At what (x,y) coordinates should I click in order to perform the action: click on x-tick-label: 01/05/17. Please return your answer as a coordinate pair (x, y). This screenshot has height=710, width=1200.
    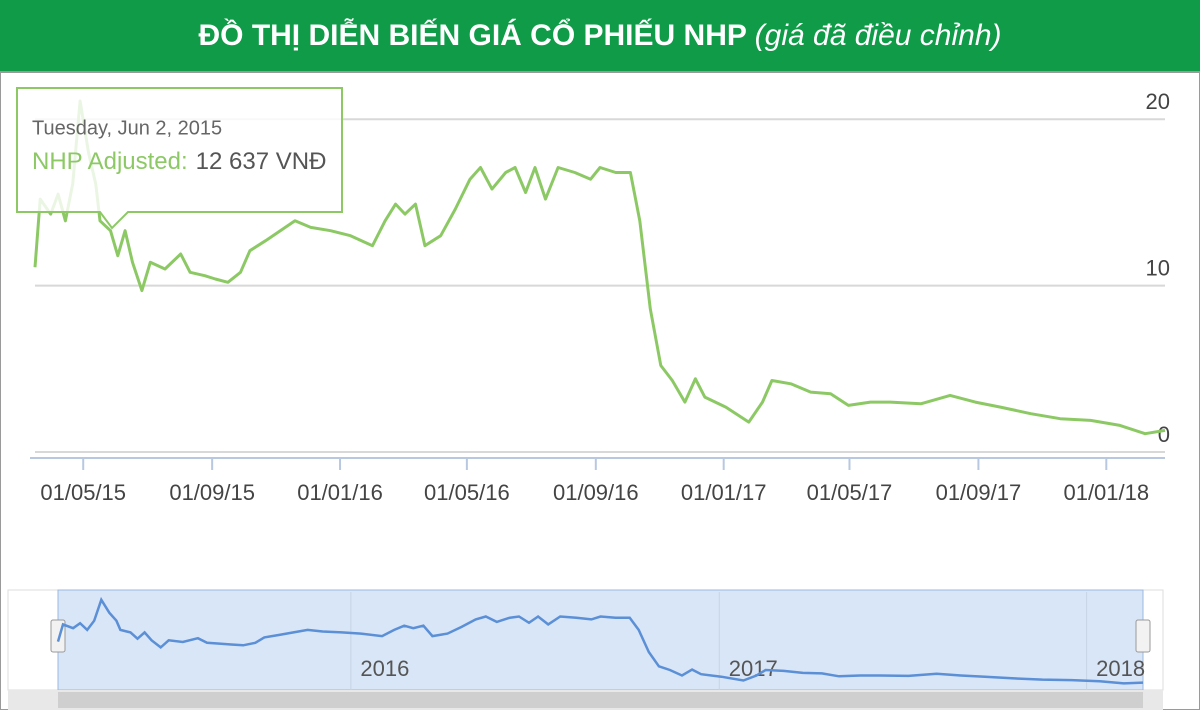
    Looking at the image, I should click on (850, 492).